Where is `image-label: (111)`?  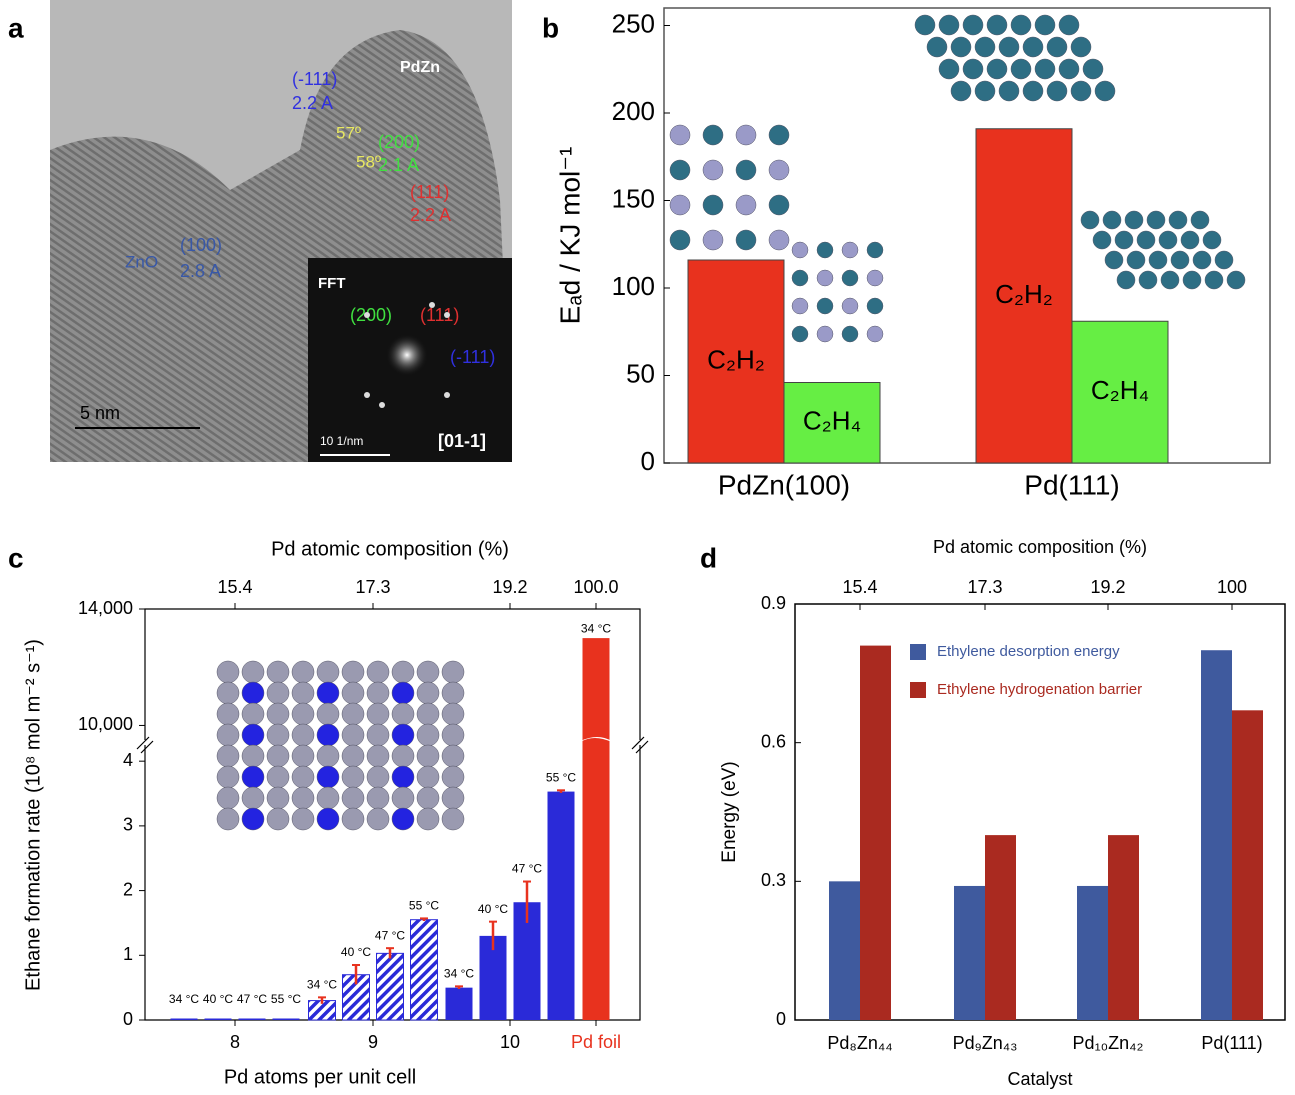
image-label: (111) is located at coordinates (429, 192).